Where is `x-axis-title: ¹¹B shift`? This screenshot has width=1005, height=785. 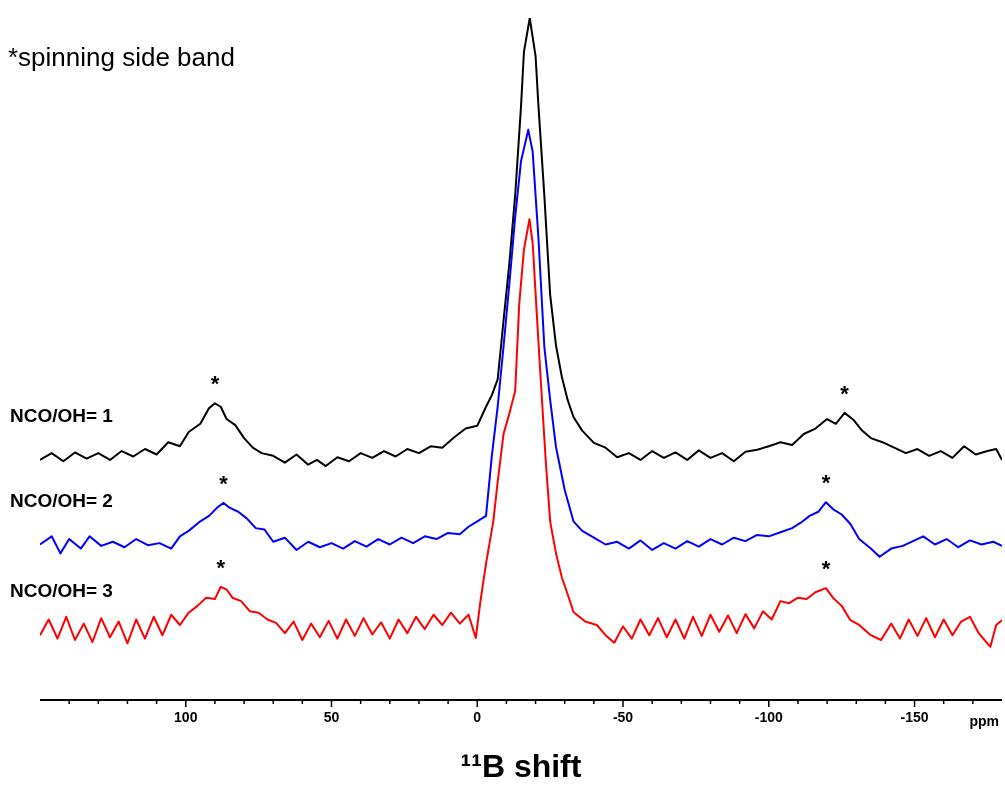 x-axis-title: ¹¹B shift is located at coordinates (521, 766).